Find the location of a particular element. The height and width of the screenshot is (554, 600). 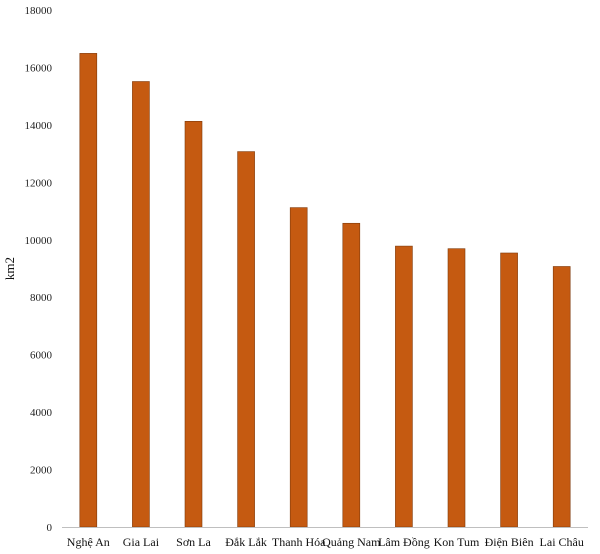

y-tick-label: 18000 is located at coordinates (39, 11).